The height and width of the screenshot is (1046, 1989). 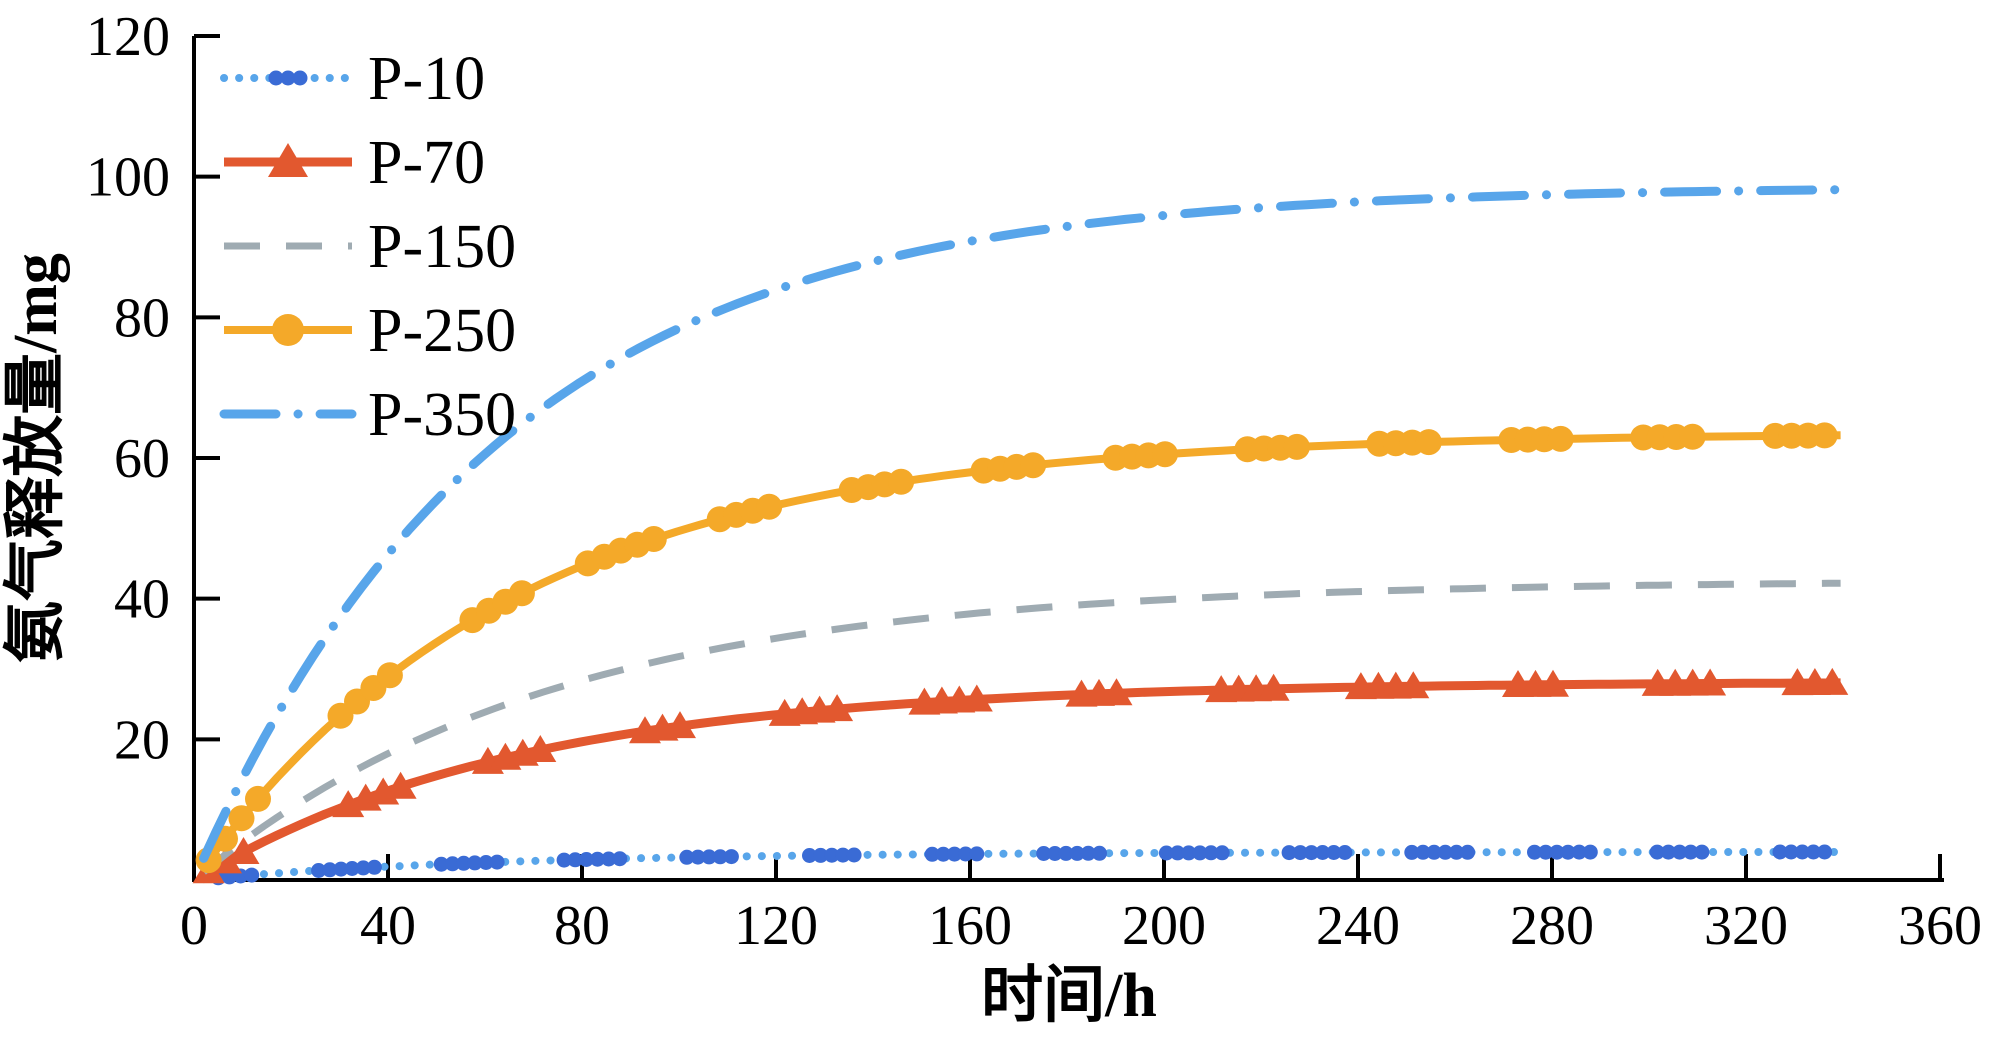 What do you see at coordinates (426, 79) in the screenshot?
I see `legend-label: P-10` at bounding box center [426, 79].